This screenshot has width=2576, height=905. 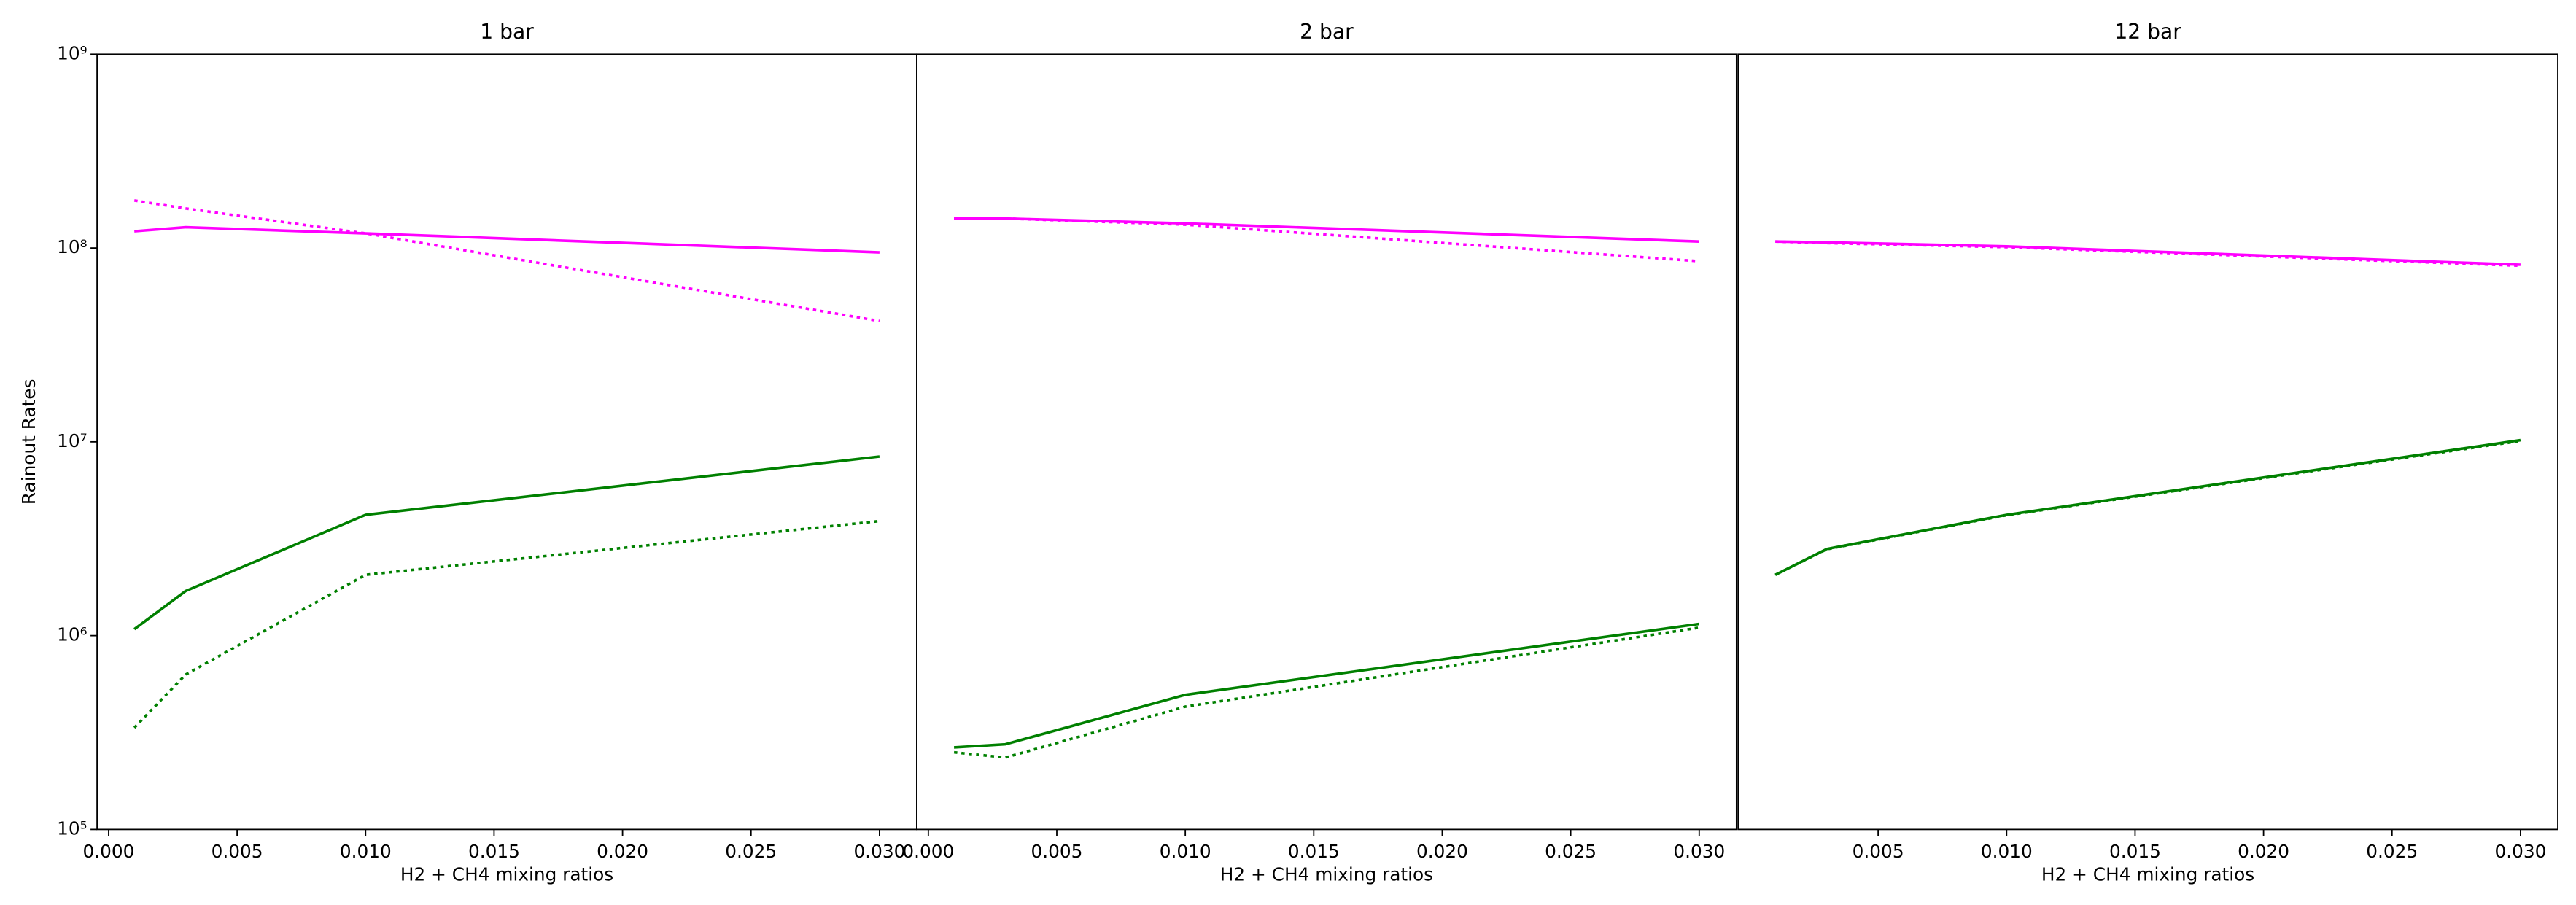 What do you see at coordinates (73, 246) in the screenshot?
I see `y-tick-label: 10⁸` at bounding box center [73, 246].